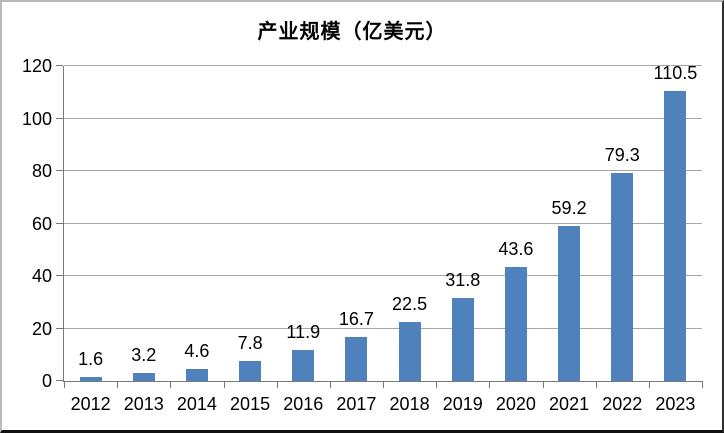 Image resolution: width=724 pixels, height=433 pixels. I want to click on bar-2022, so click(622, 276).